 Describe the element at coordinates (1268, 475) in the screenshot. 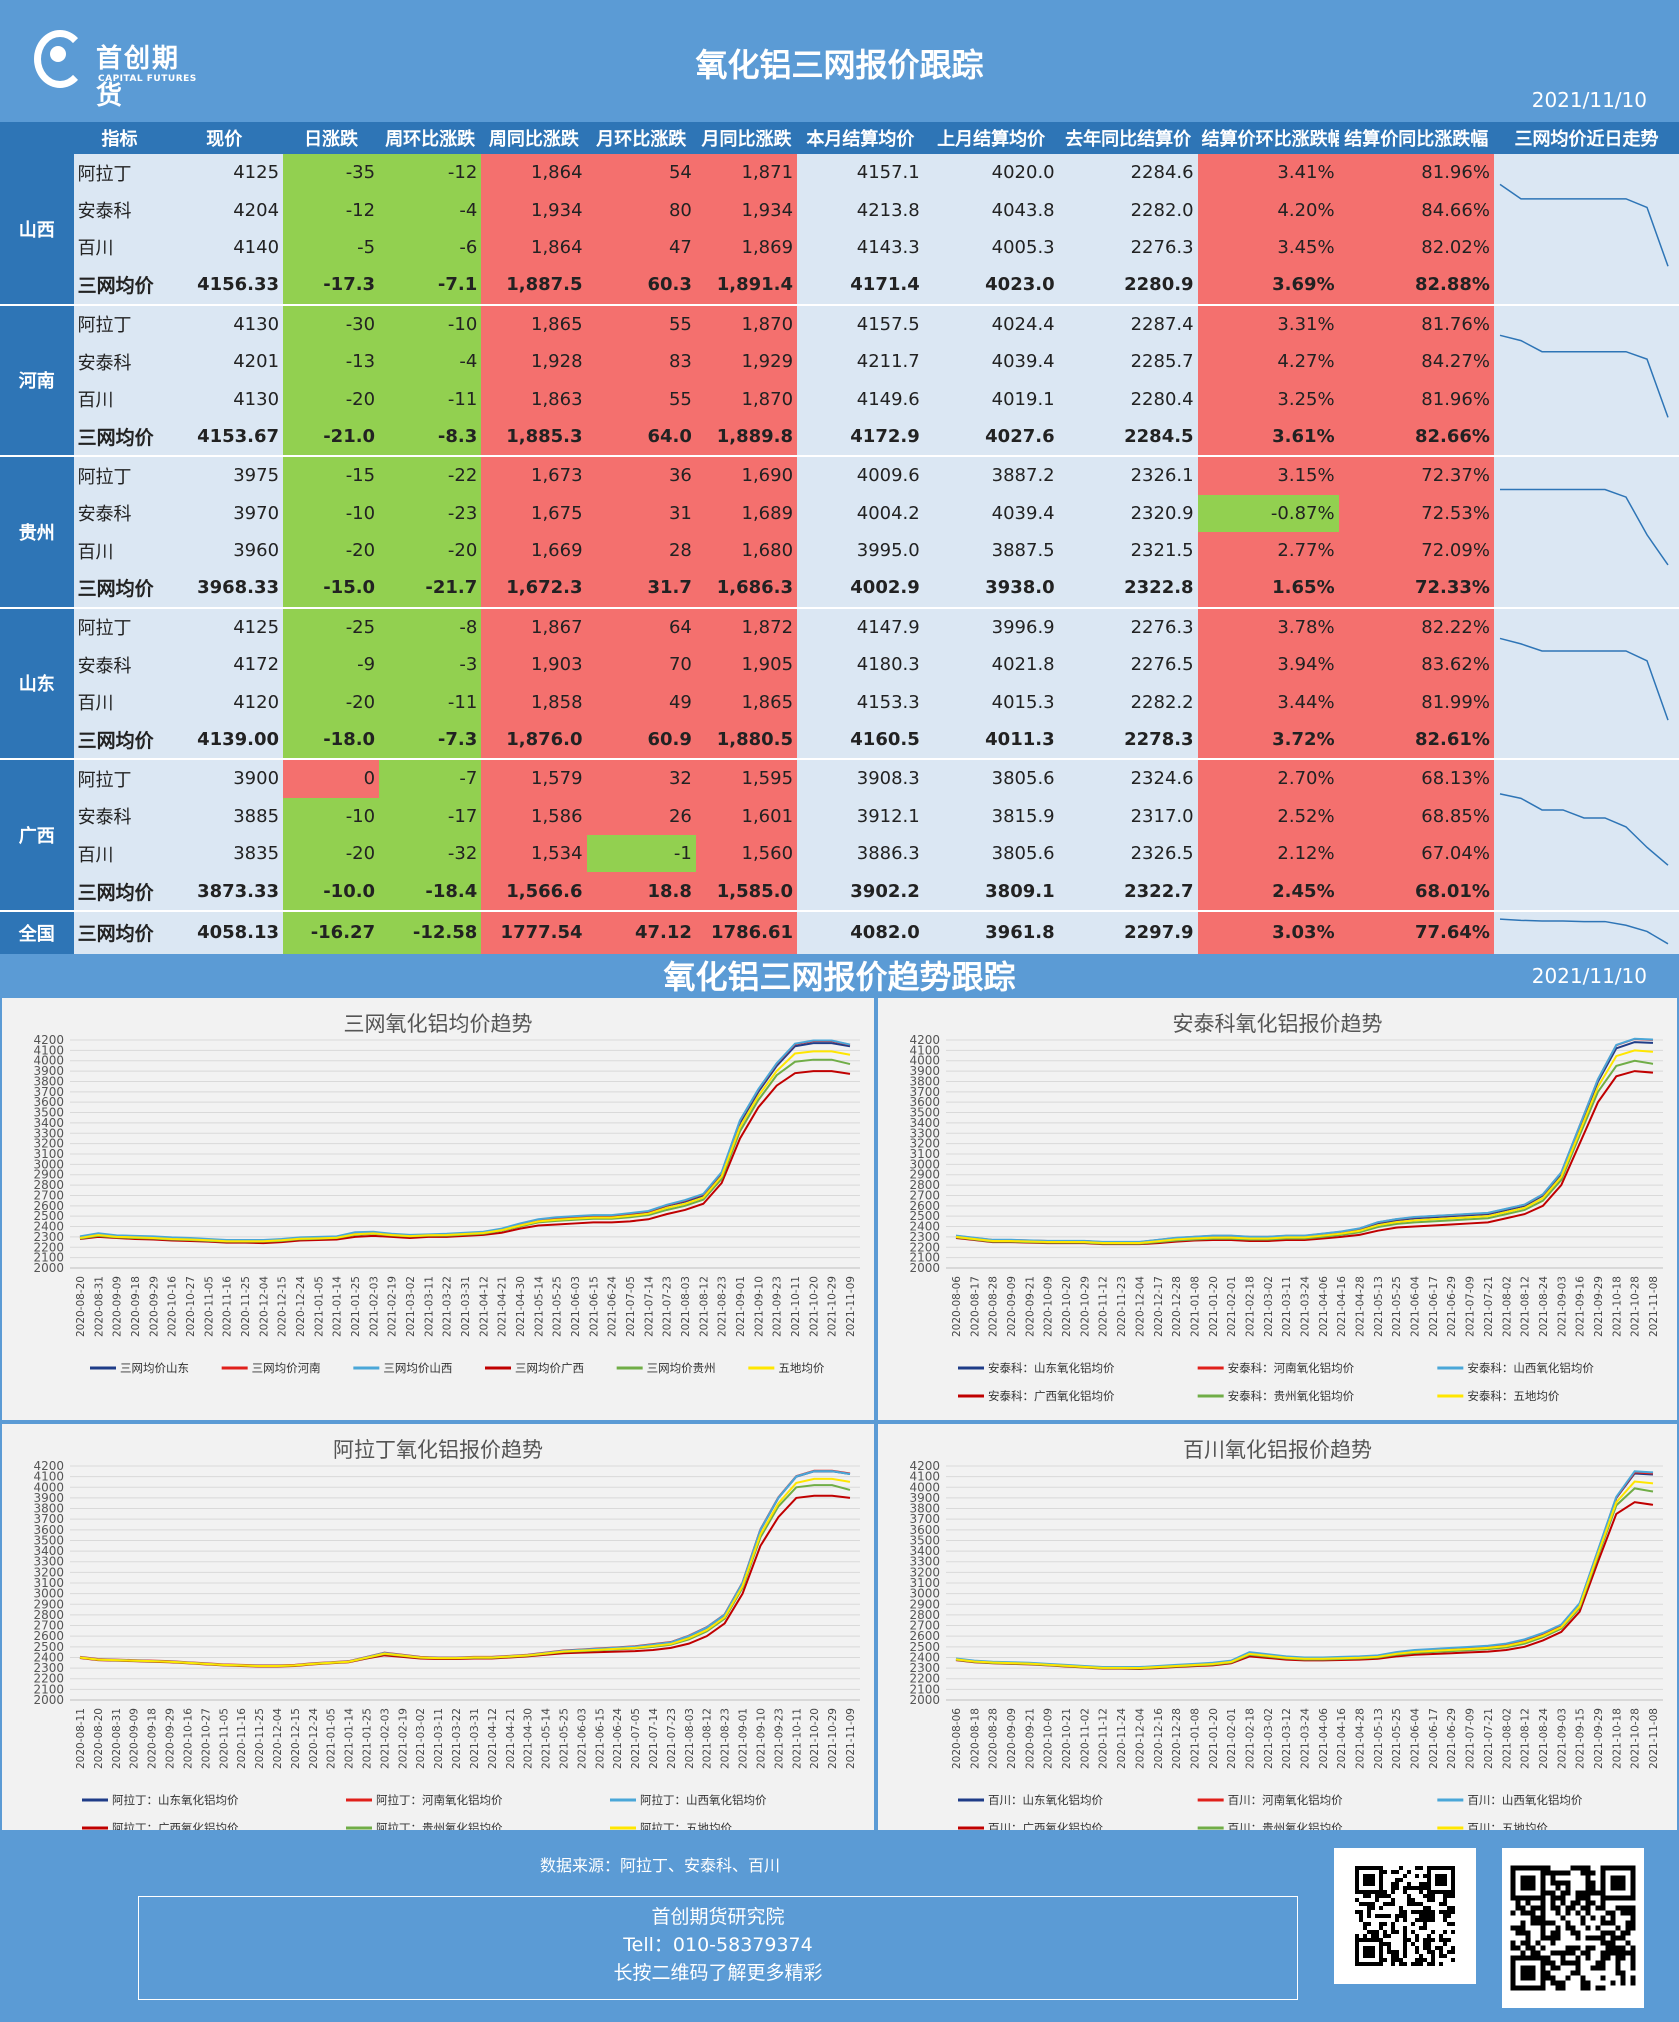

I see `value-cell: 3.15%` at that location.